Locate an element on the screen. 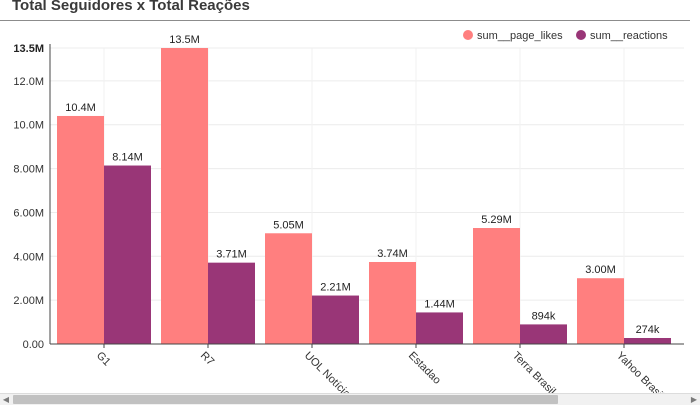 This screenshot has height=405, width=700. y-tick-label: 12.0M is located at coordinates (28, 82).